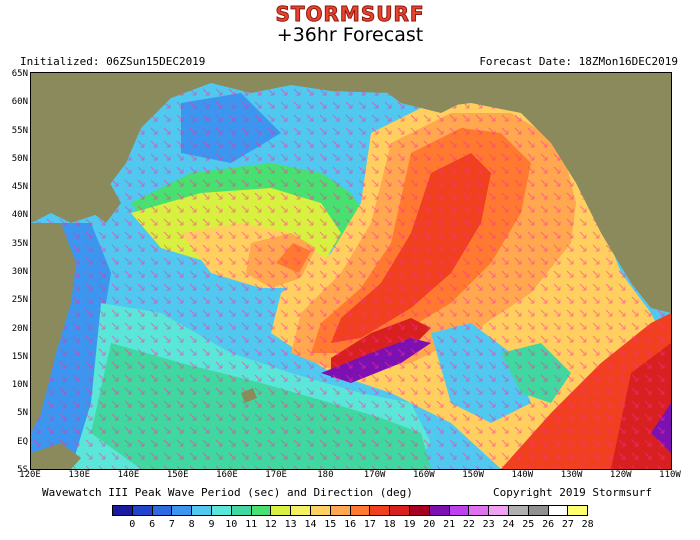 The width and height of the screenshot is (700, 540). I want to click on legend-label: 14, so click(310, 524).